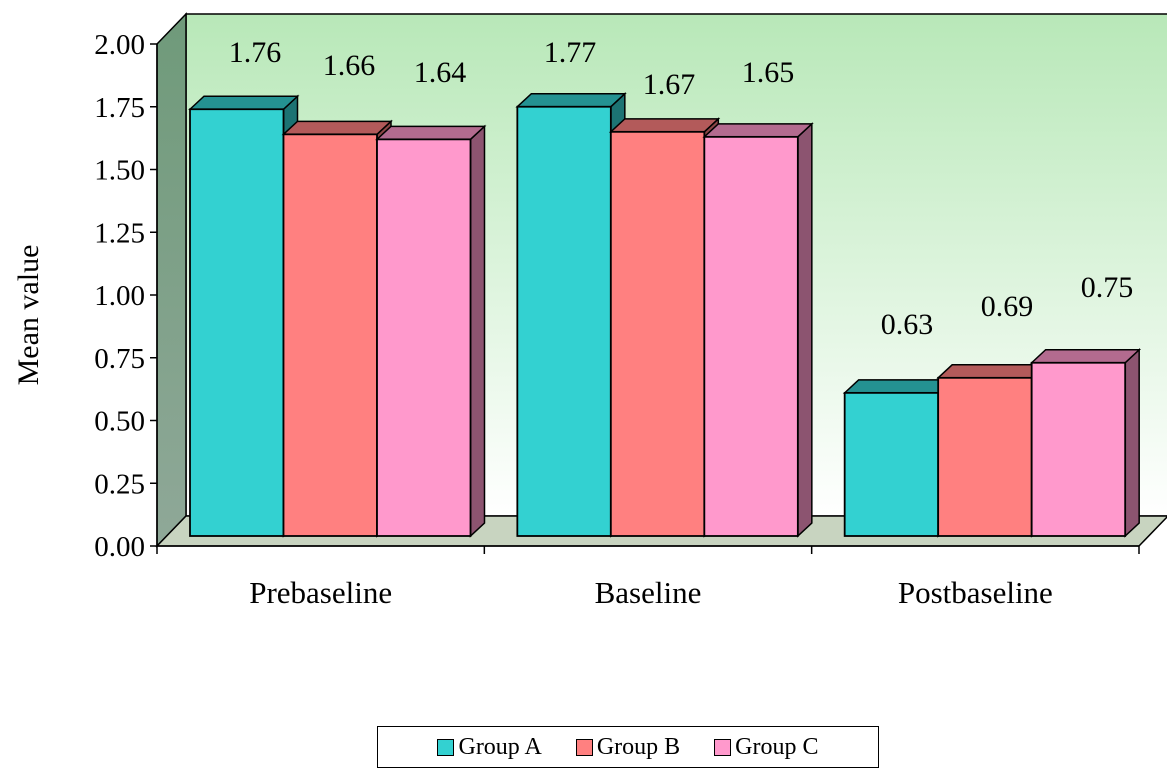 Image resolution: width=1167 pixels, height=768 pixels. I want to click on data-label: 1.67, so click(669, 84).